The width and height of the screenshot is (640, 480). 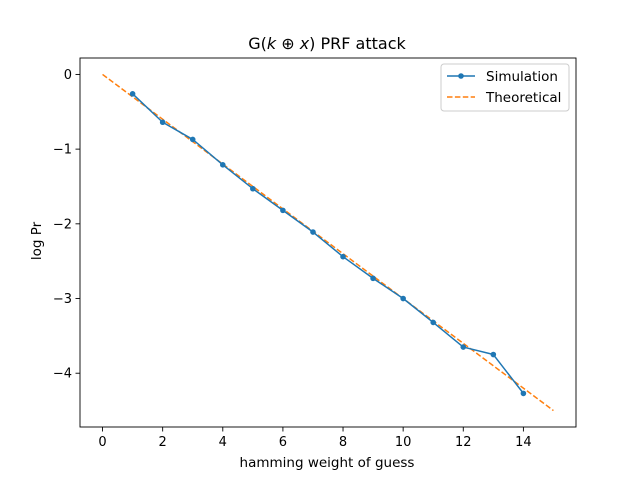 I want to click on legend-simulation-label: Simulation, so click(x=522, y=77).